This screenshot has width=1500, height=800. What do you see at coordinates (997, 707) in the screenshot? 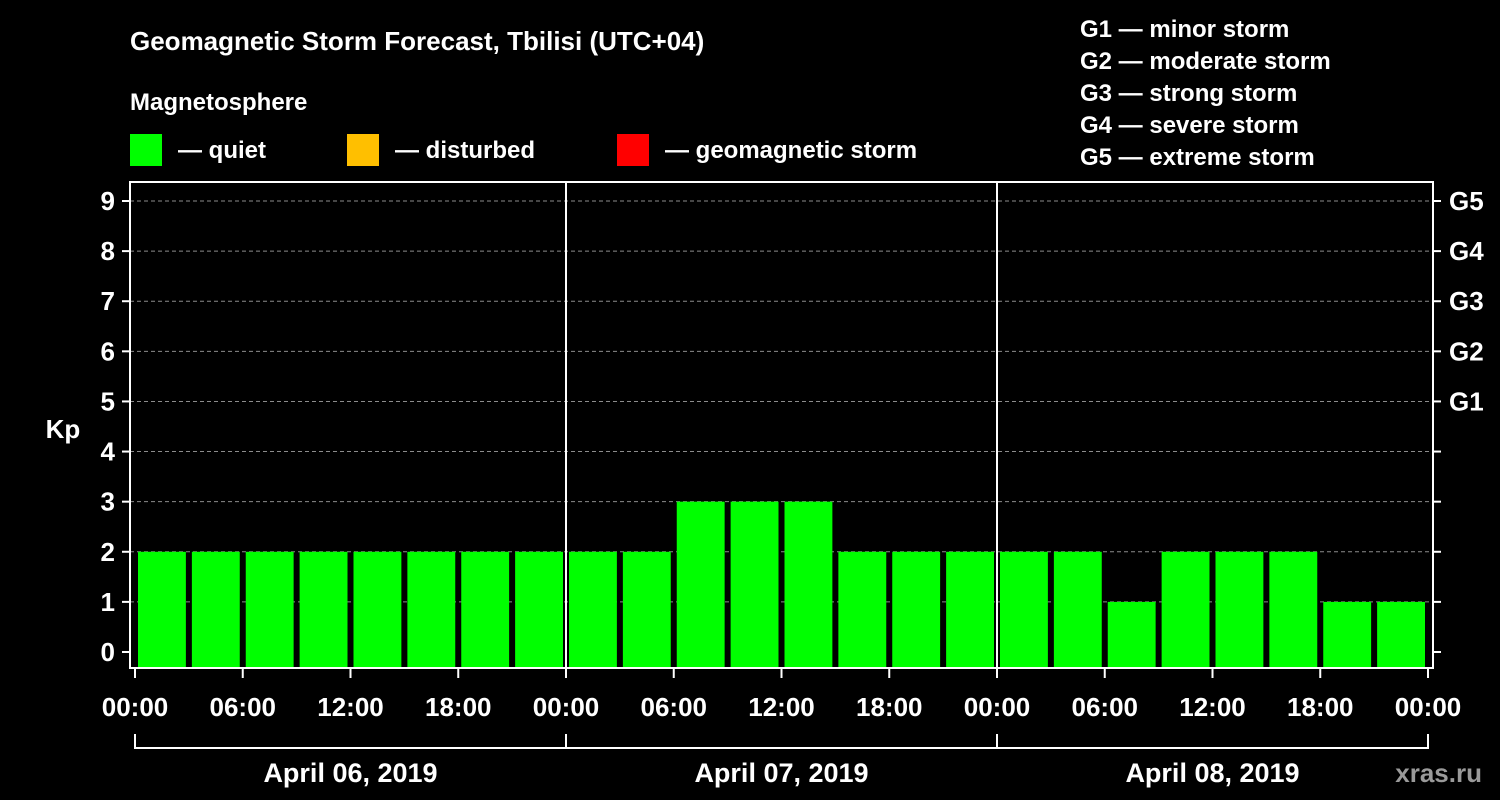
I see `x-tick-label-8: 00:00` at bounding box center [997, 707].